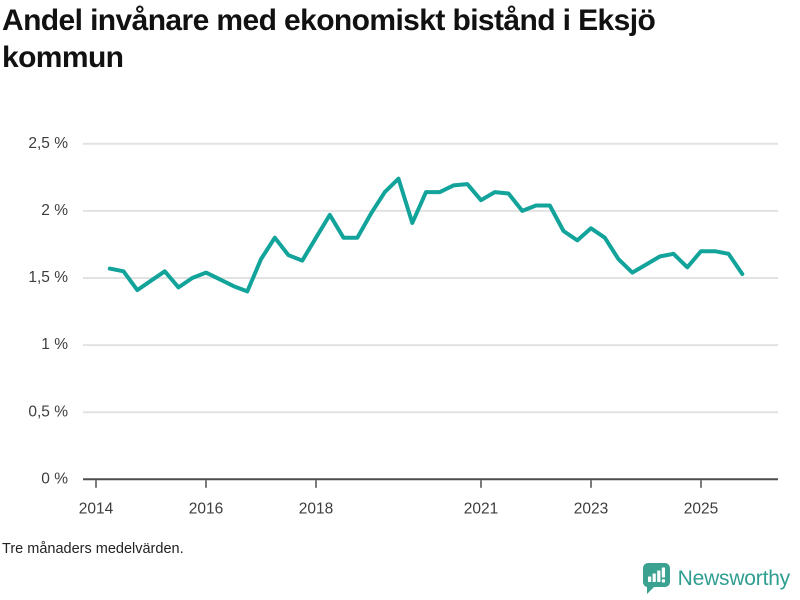  What do you see at coordinates (48, 143) in the screenshot?
I see `y-axis-tick-label: 2,5 %` at bounding box center [48, 143].